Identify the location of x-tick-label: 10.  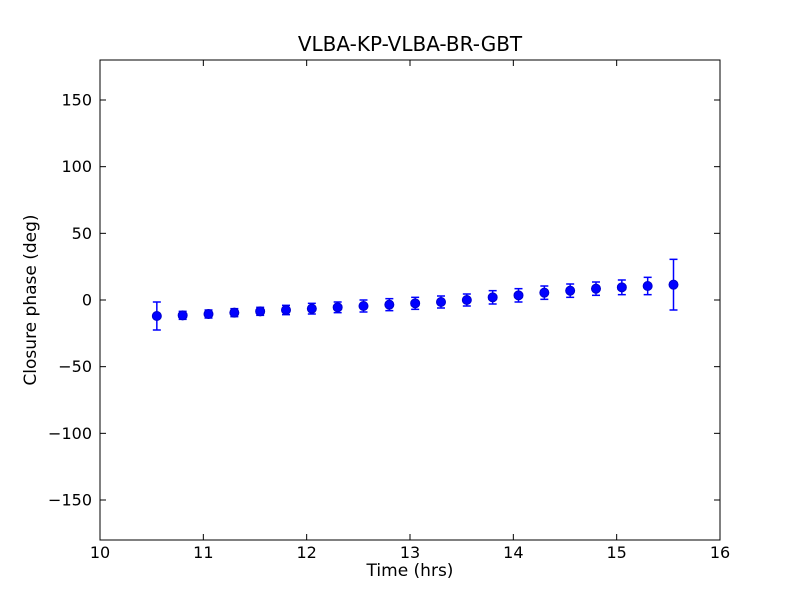
(100, 552).